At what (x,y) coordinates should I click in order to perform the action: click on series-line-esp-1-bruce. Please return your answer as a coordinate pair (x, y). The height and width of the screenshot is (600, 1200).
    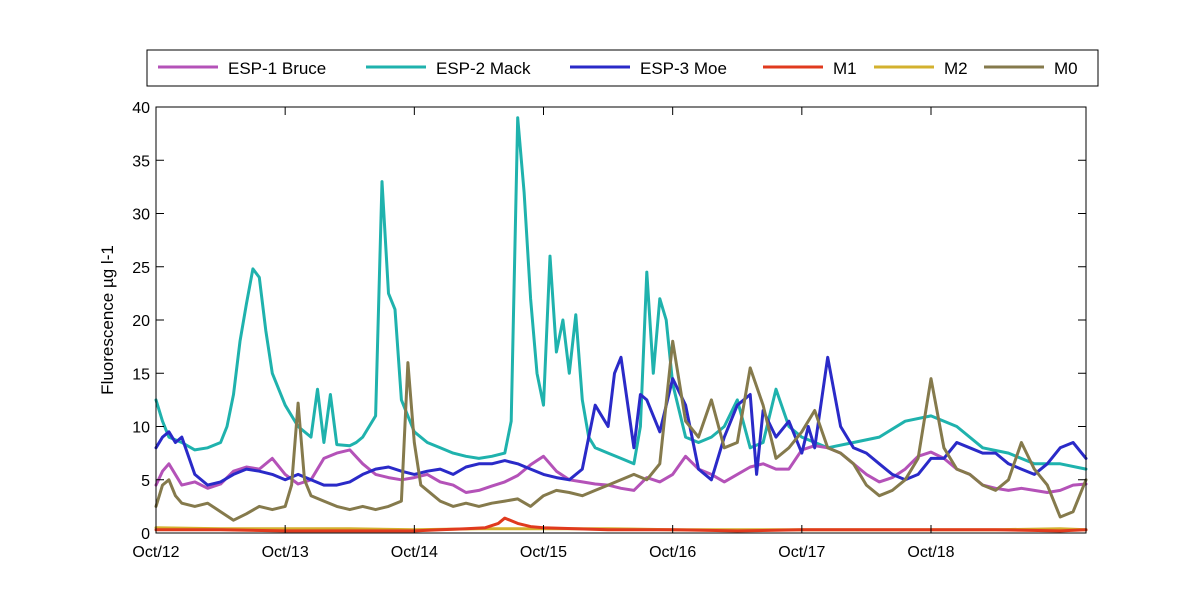
    Looking at the image, I should click on (621, 469).